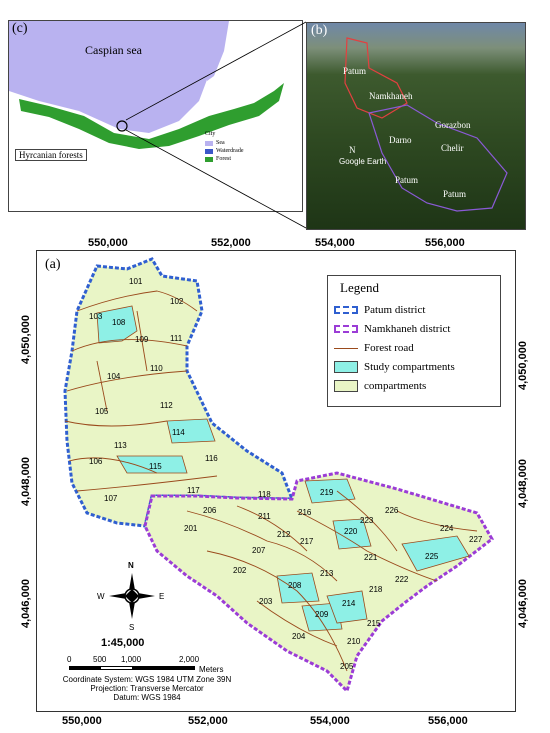 The width and height of the screenshot is (550, 733). What do you see at coordinates (102, 411) in the screenshot?
I see `compartment-105: 105` at bounding box center [102, 411].